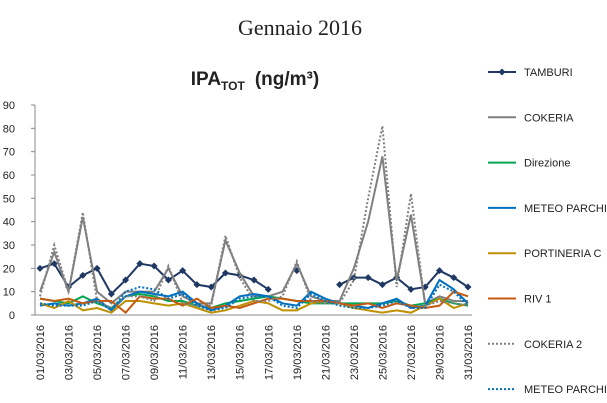  What do you see at coordinates (9, 246) in the screenshot?
I see `y-tick-label: 30` at bounding box center [9, 246].